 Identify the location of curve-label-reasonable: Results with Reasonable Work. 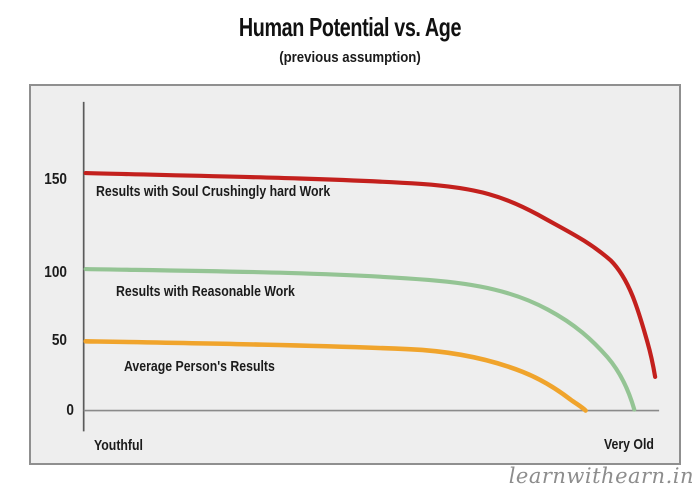
(205, 291).